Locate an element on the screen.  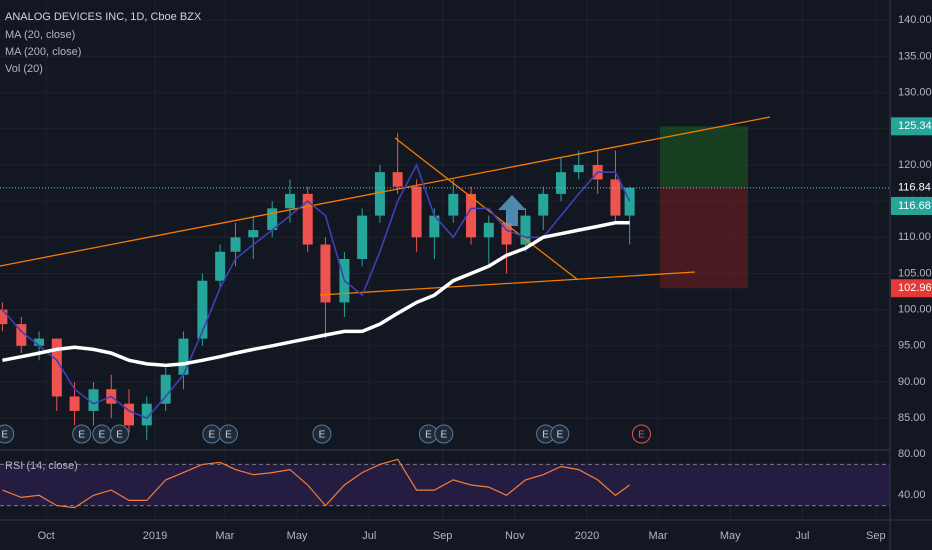
y-tick-label: 140.00 is located at coordinates (915, 20).